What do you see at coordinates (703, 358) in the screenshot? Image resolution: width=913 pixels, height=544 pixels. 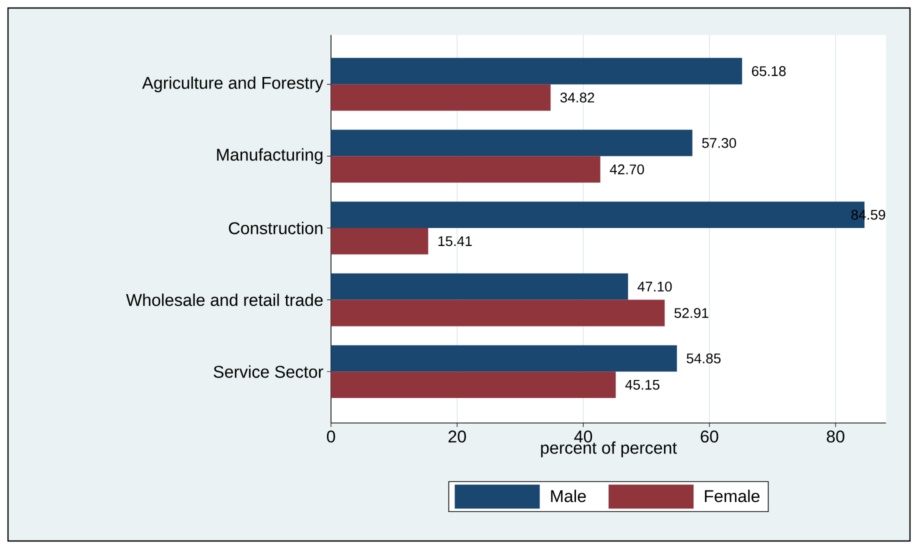 I see `data-label: 54.85` at bounding box center [703, 358].